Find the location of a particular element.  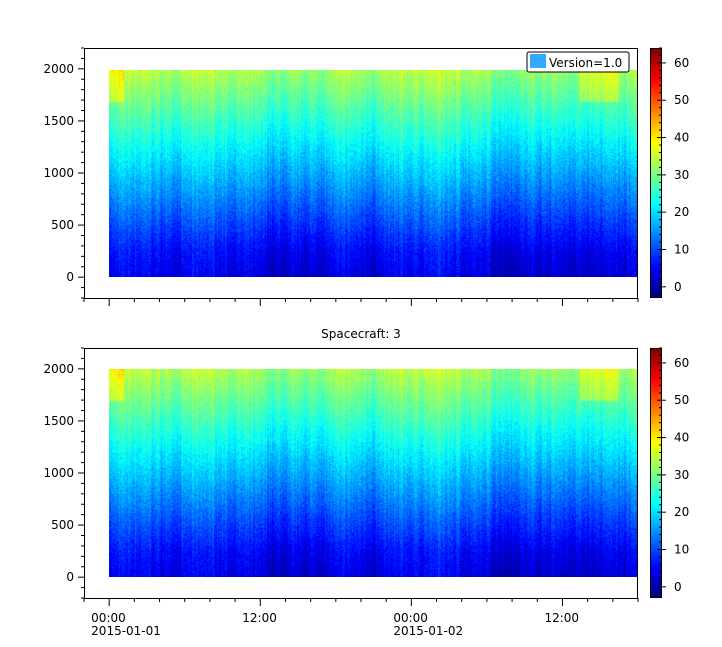

legend-label: Version=1.0 is located at coordinates (585, 63).